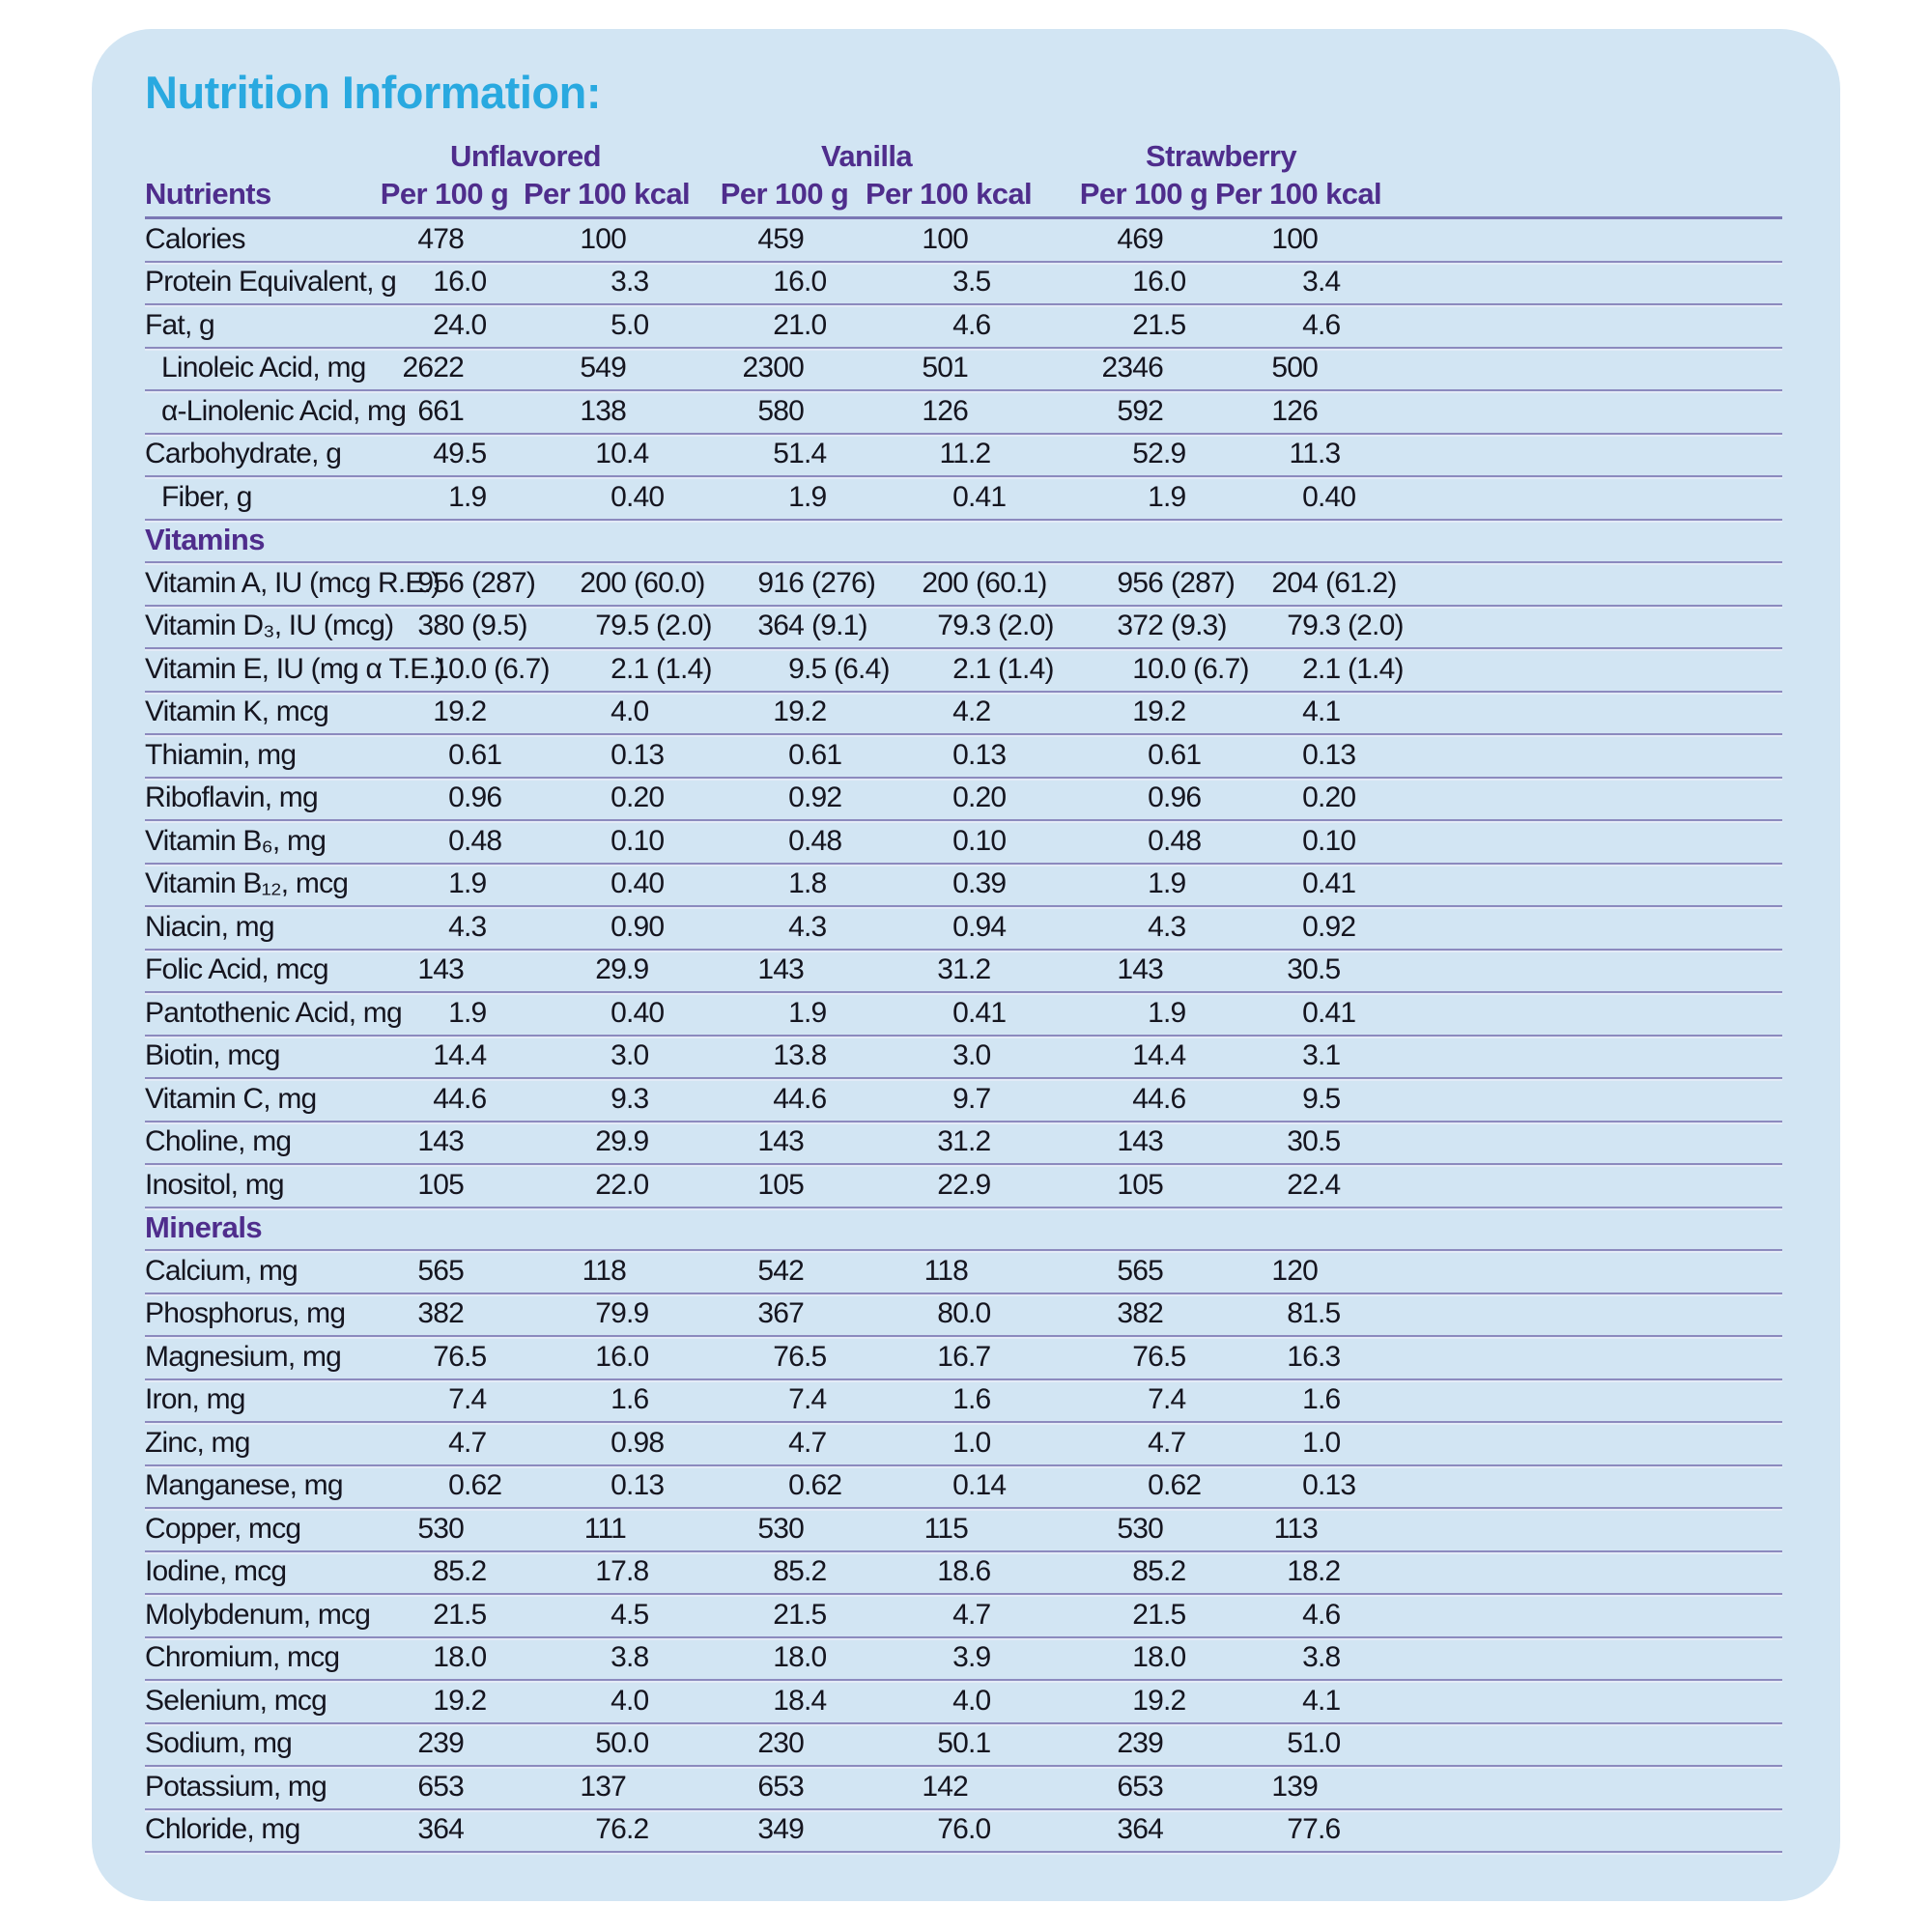  What do you see at coordinates (963, 1187) in the screenshot?
I see `nutrient-row: Inositol, mg 105 22.0 105 22.9 105 22.4` at bounding box center [963, 1187].